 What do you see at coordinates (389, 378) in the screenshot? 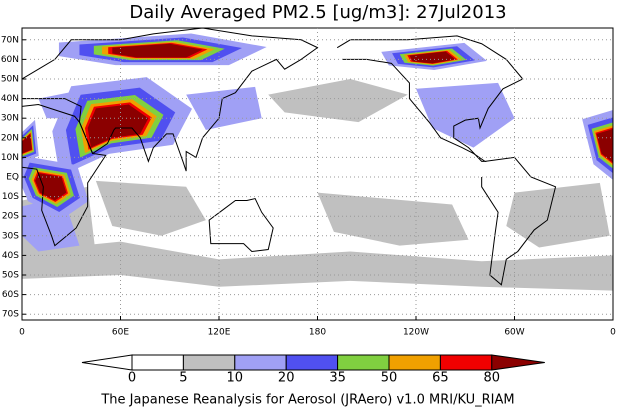
I see `colorbar-label: 50` at bounding box center [389, 378].